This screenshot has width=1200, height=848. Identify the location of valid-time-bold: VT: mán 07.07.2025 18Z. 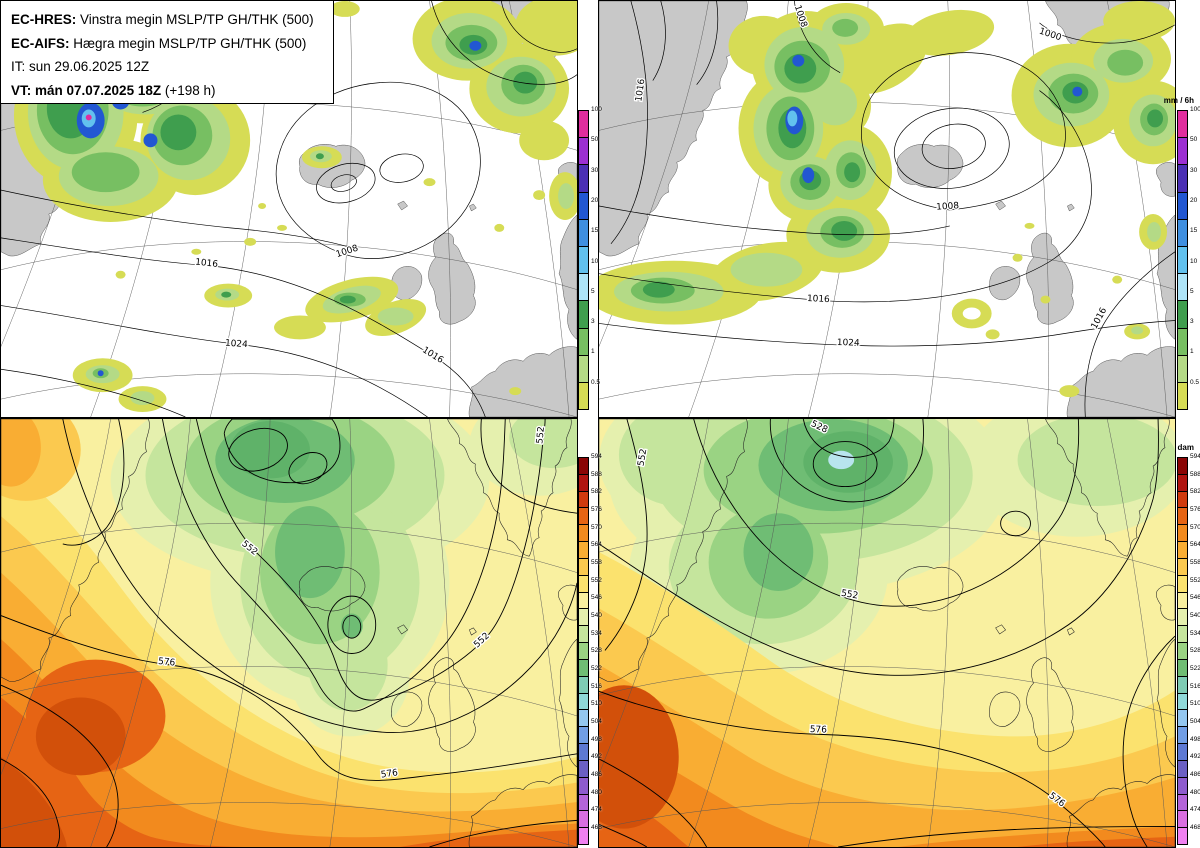
(86, 90).